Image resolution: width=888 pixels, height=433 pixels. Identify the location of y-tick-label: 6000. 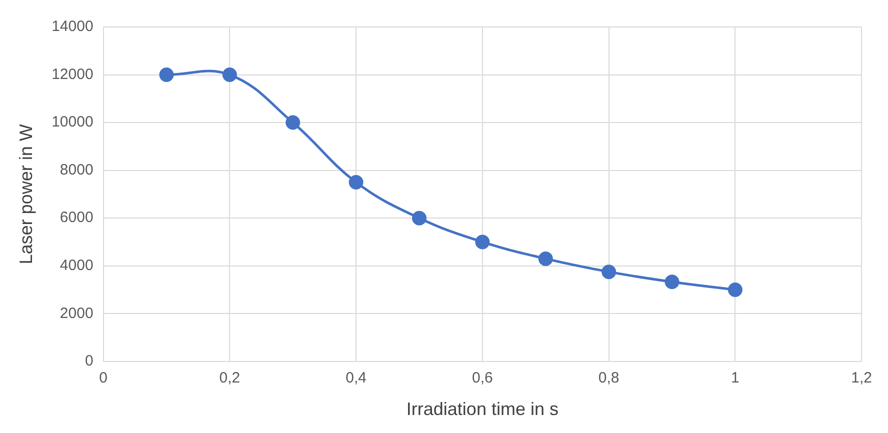
(77, 217).